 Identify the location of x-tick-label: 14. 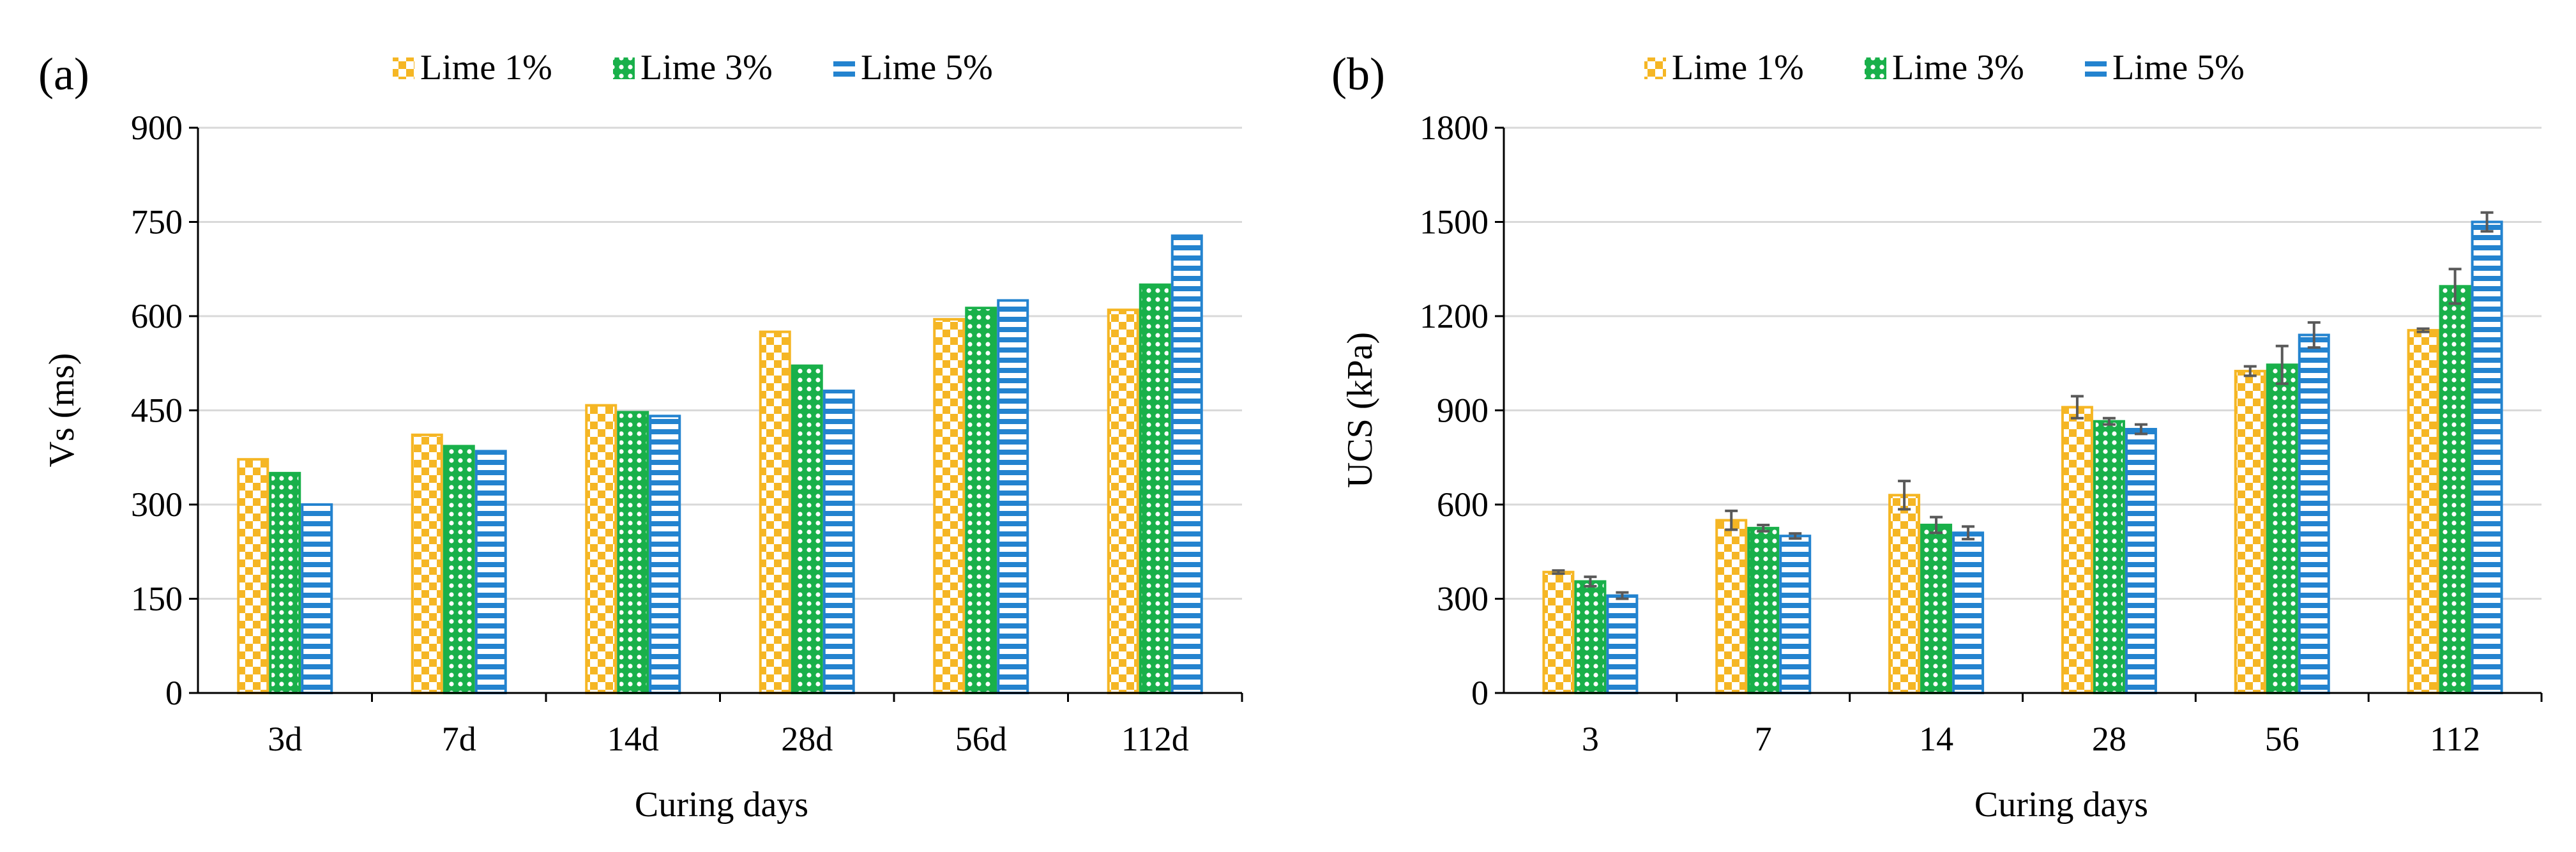
(1936, 739).